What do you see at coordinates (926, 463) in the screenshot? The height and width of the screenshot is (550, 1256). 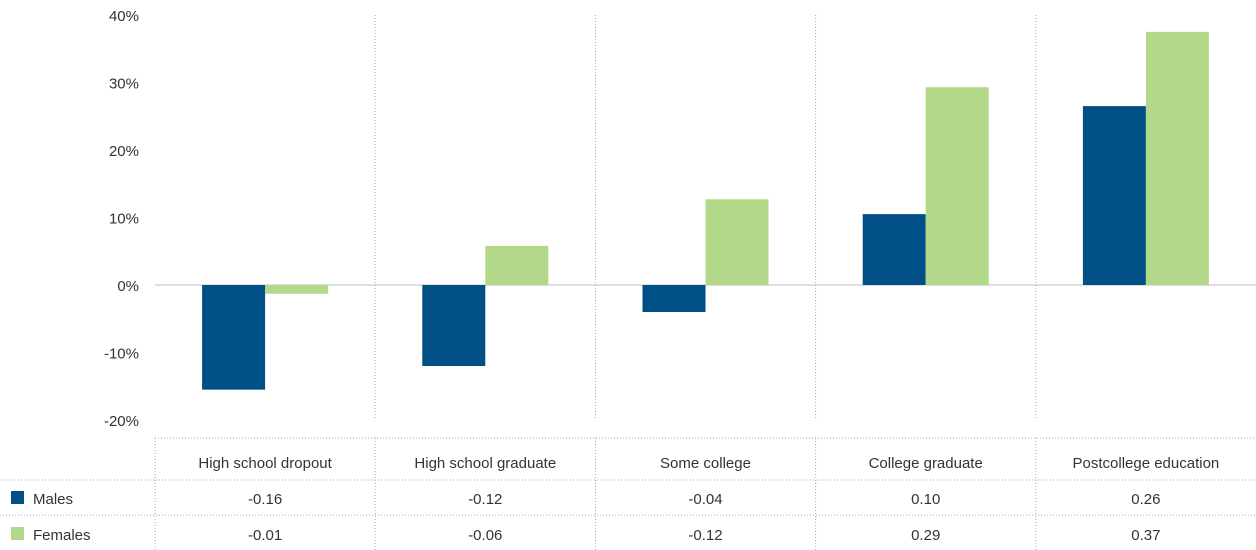 I see `x-tick-label: College graduate` at bounding box center [926, 463].